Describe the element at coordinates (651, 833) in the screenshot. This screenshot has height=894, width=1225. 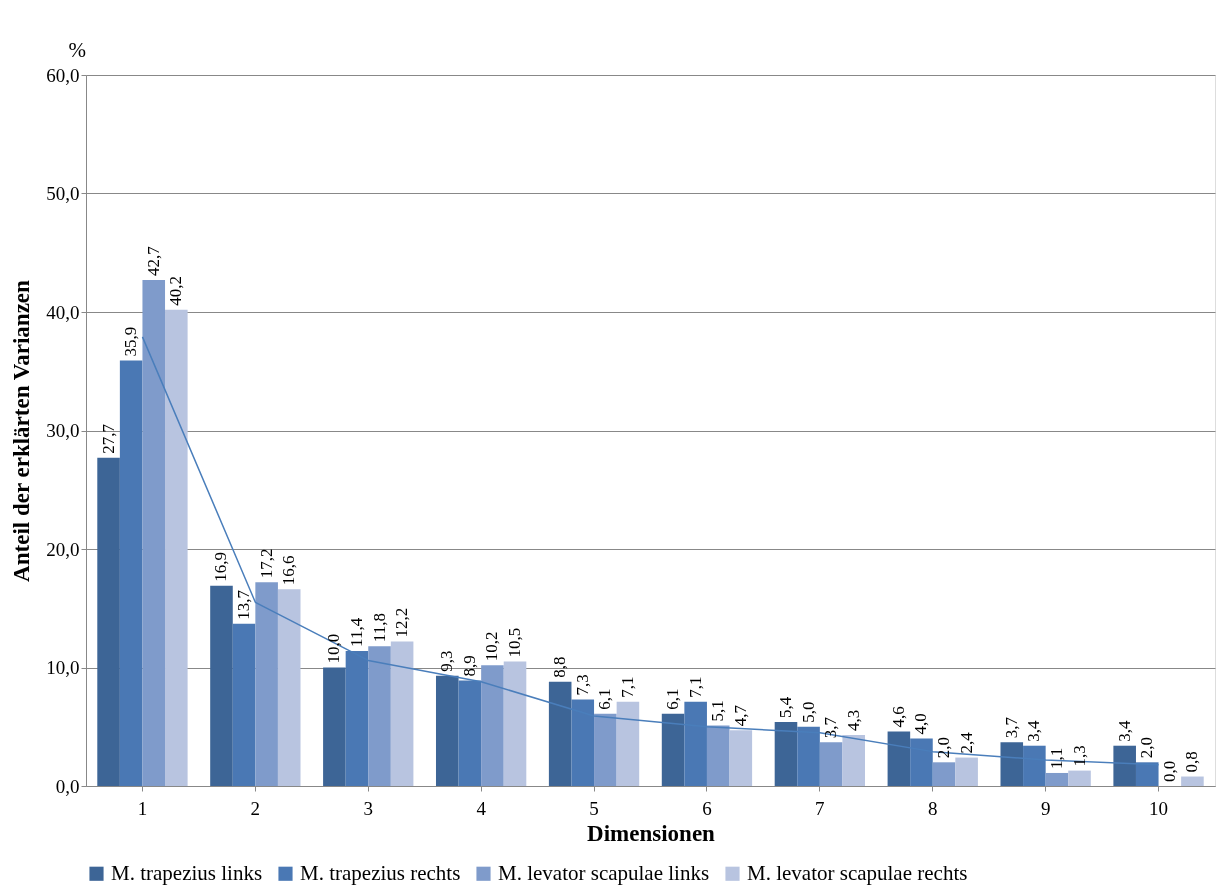
I see `x-axis-title: Dimensionen` at that location.